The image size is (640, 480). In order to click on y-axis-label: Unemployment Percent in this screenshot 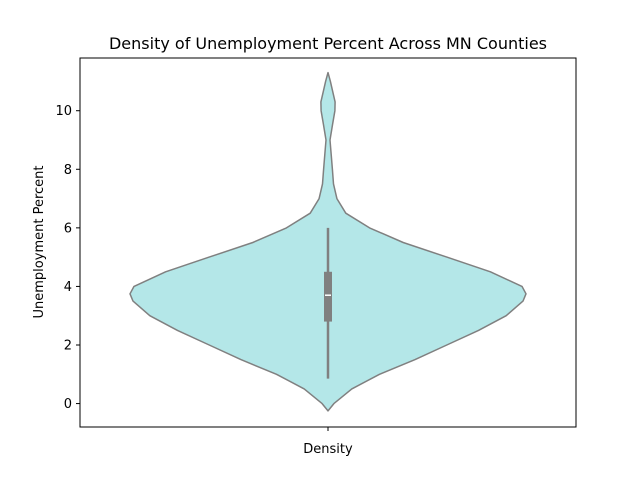, I will do `click(39, 242)`.